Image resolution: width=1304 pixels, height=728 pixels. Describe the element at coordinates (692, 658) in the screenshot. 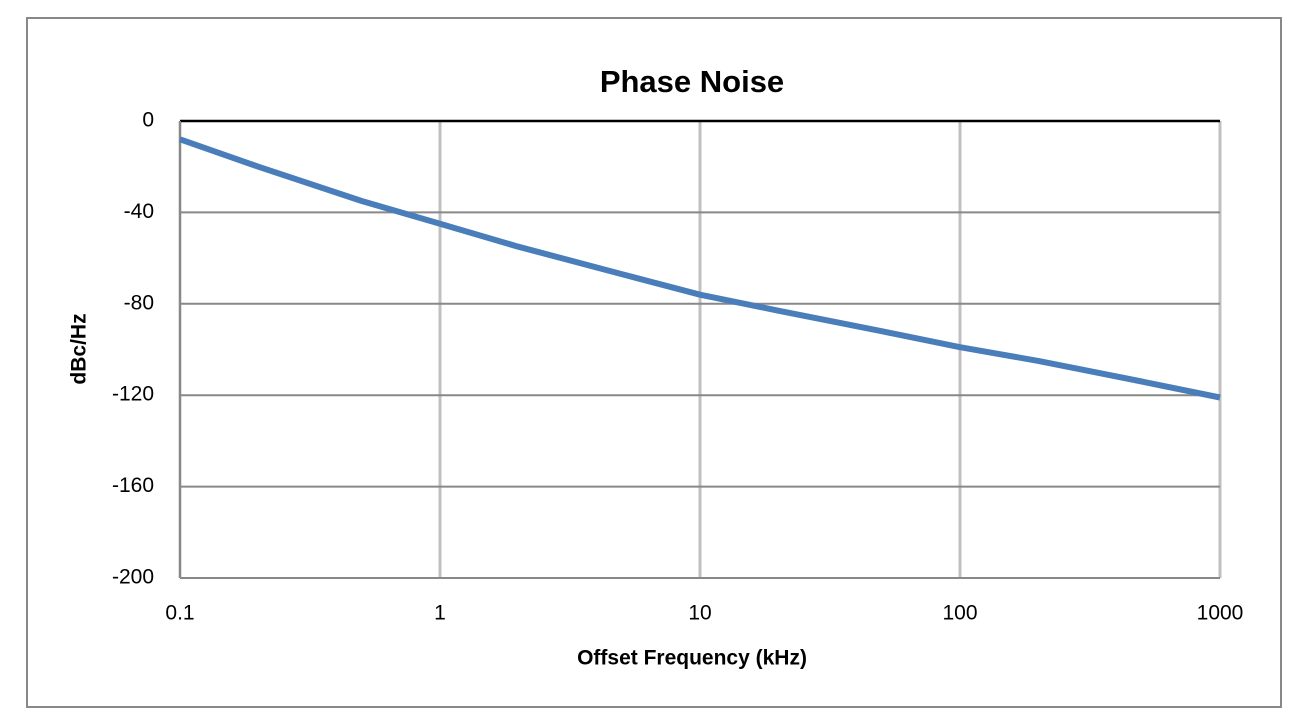

I see `x-axis-label: Offset Frequency (kHz)` at that location.